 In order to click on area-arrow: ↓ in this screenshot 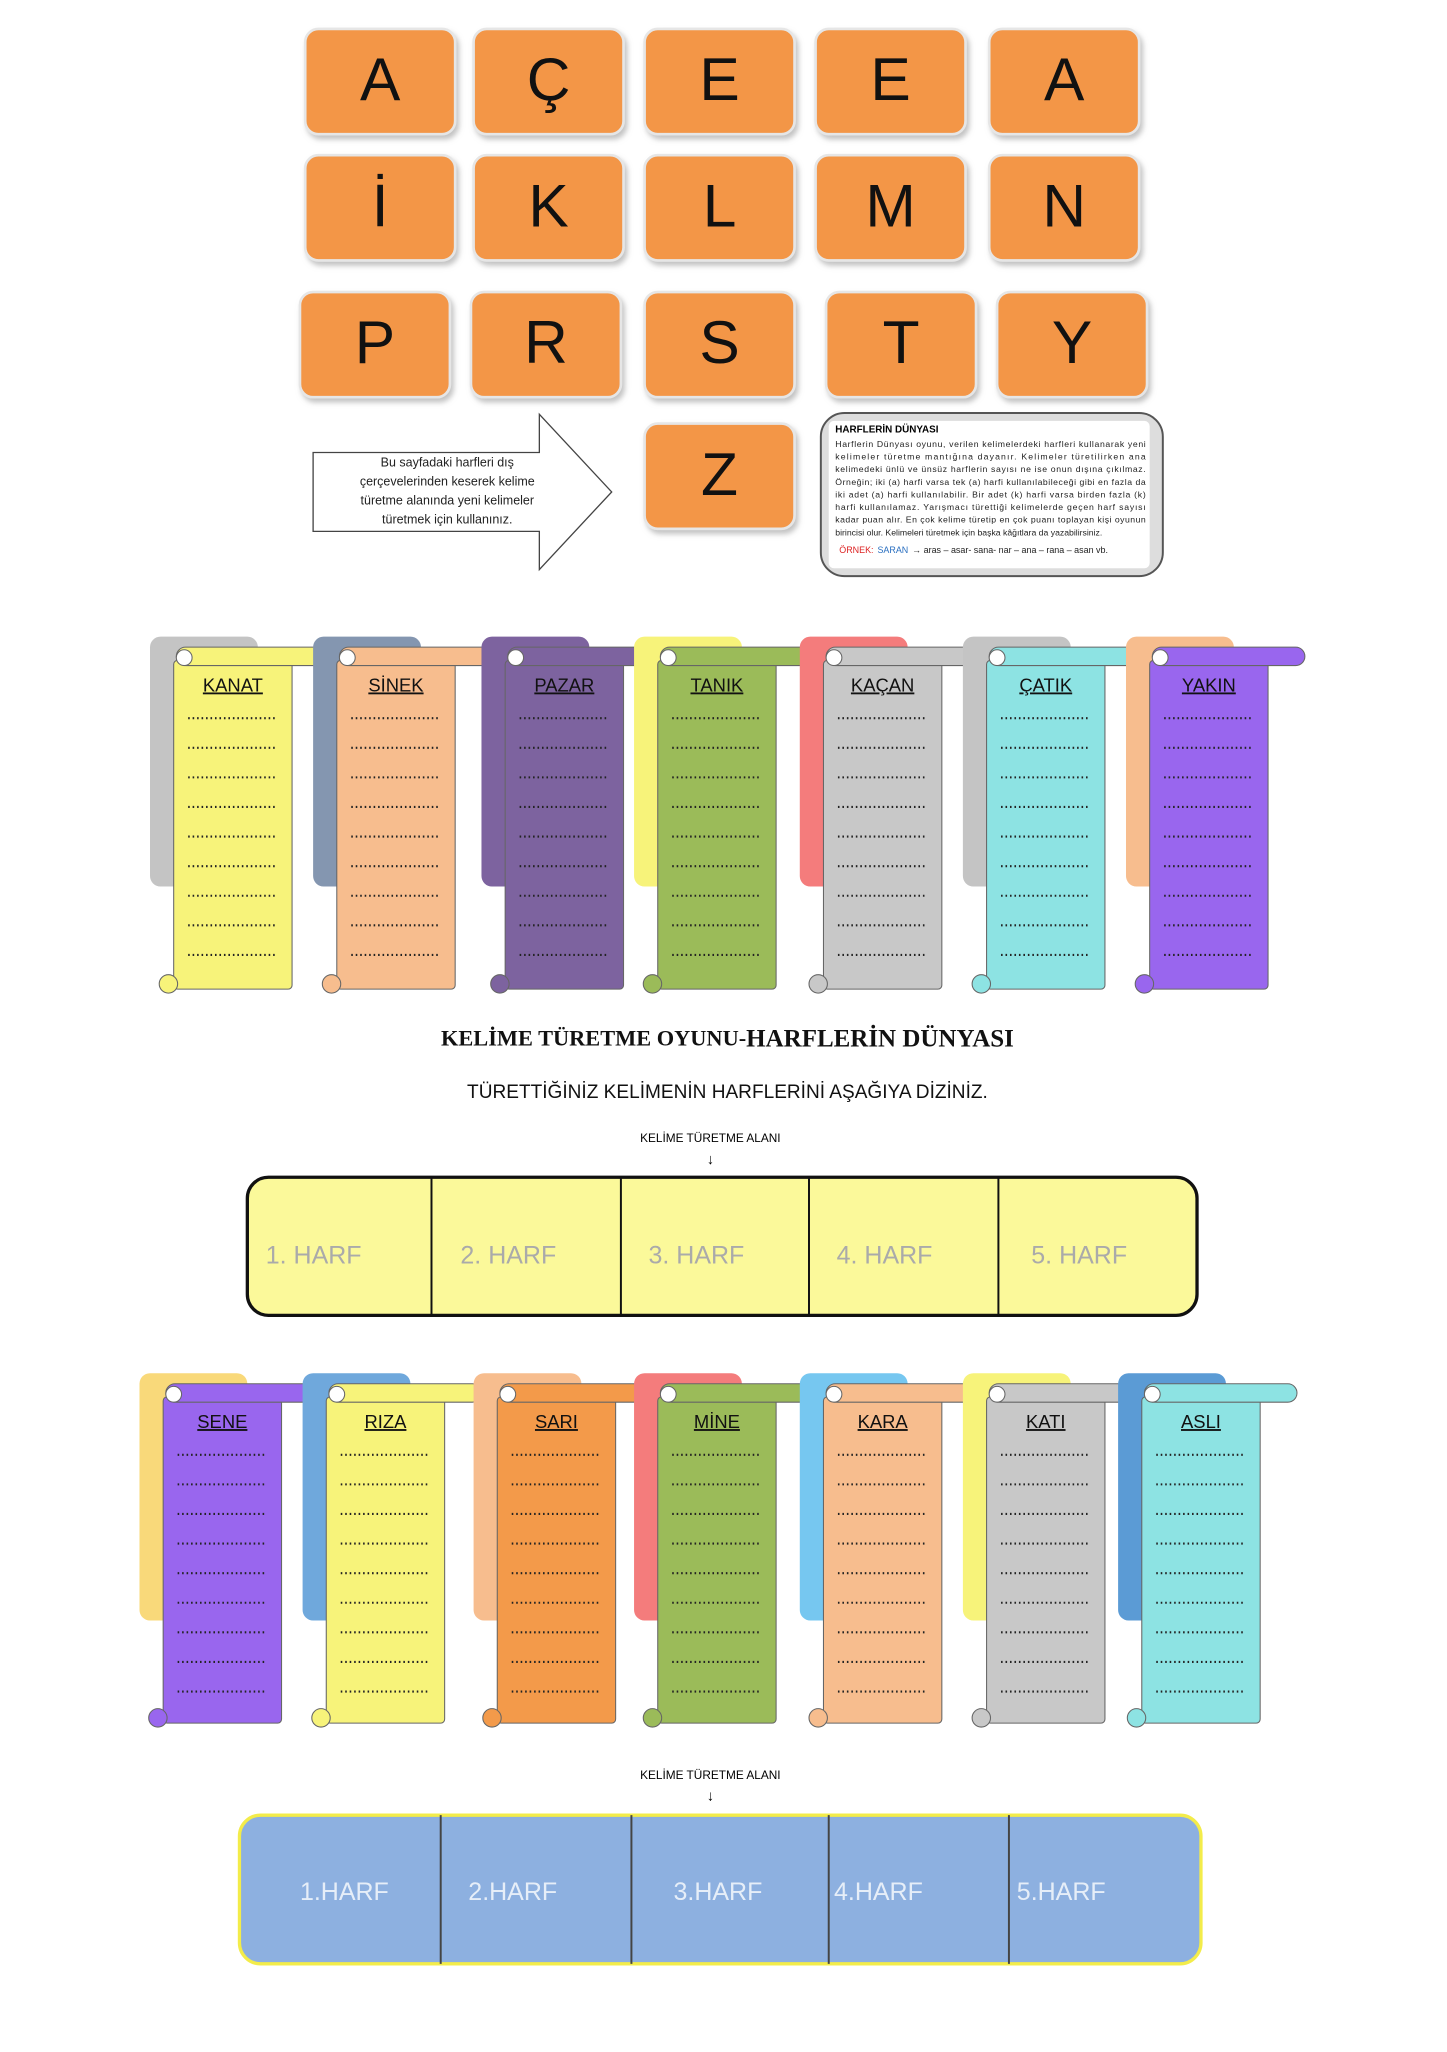, I will do `click(710, 1160)`.